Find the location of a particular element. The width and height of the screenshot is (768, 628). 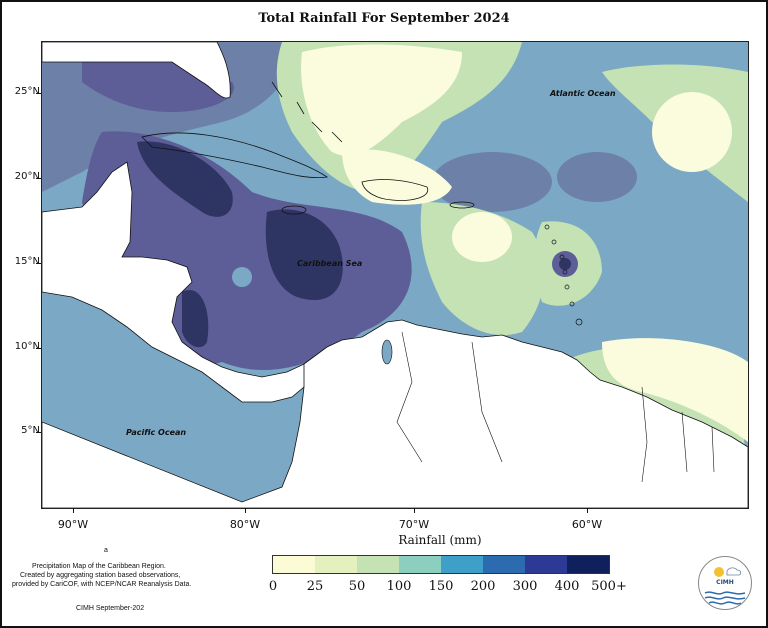

florida-land is located at coordinates (136, 70).